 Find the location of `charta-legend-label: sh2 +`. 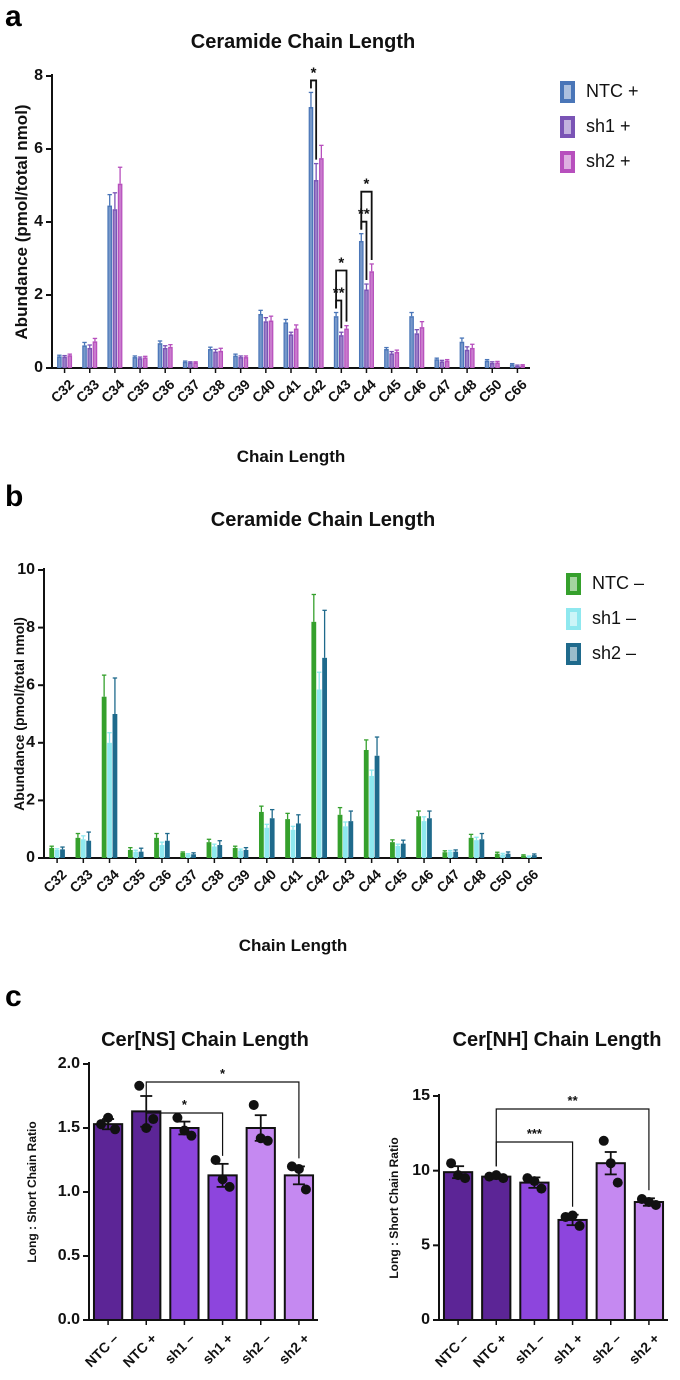

charta-legend-label: sh2 + is located at coordinates (608, 161).